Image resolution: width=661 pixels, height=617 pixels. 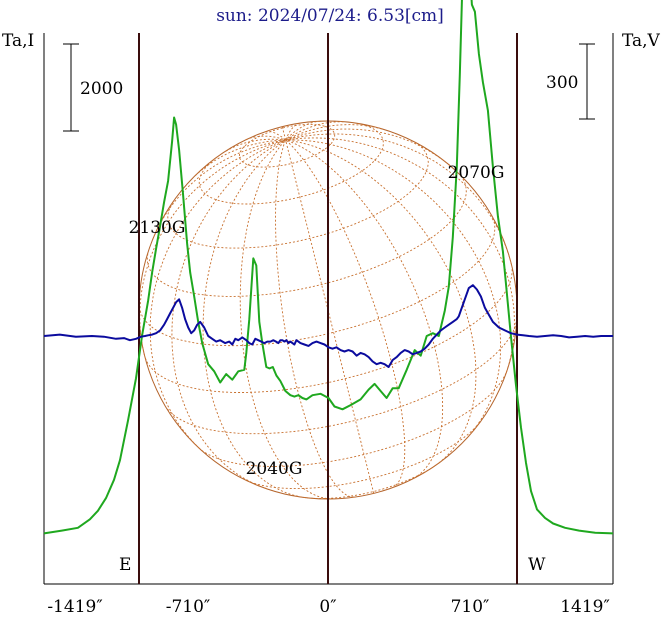 I want to click on right-scale-label: 300, so click(x=562, y=83).